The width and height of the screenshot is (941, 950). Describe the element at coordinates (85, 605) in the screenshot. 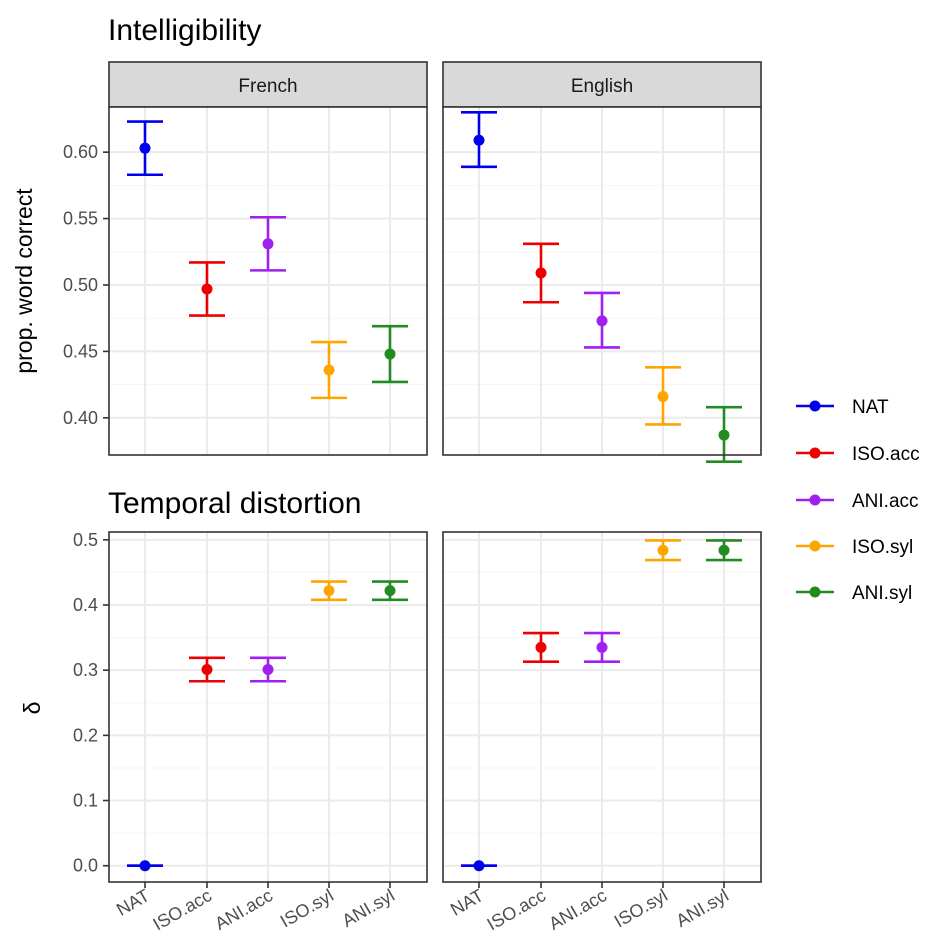

I see `y-tick-label: 0.4` at that location.